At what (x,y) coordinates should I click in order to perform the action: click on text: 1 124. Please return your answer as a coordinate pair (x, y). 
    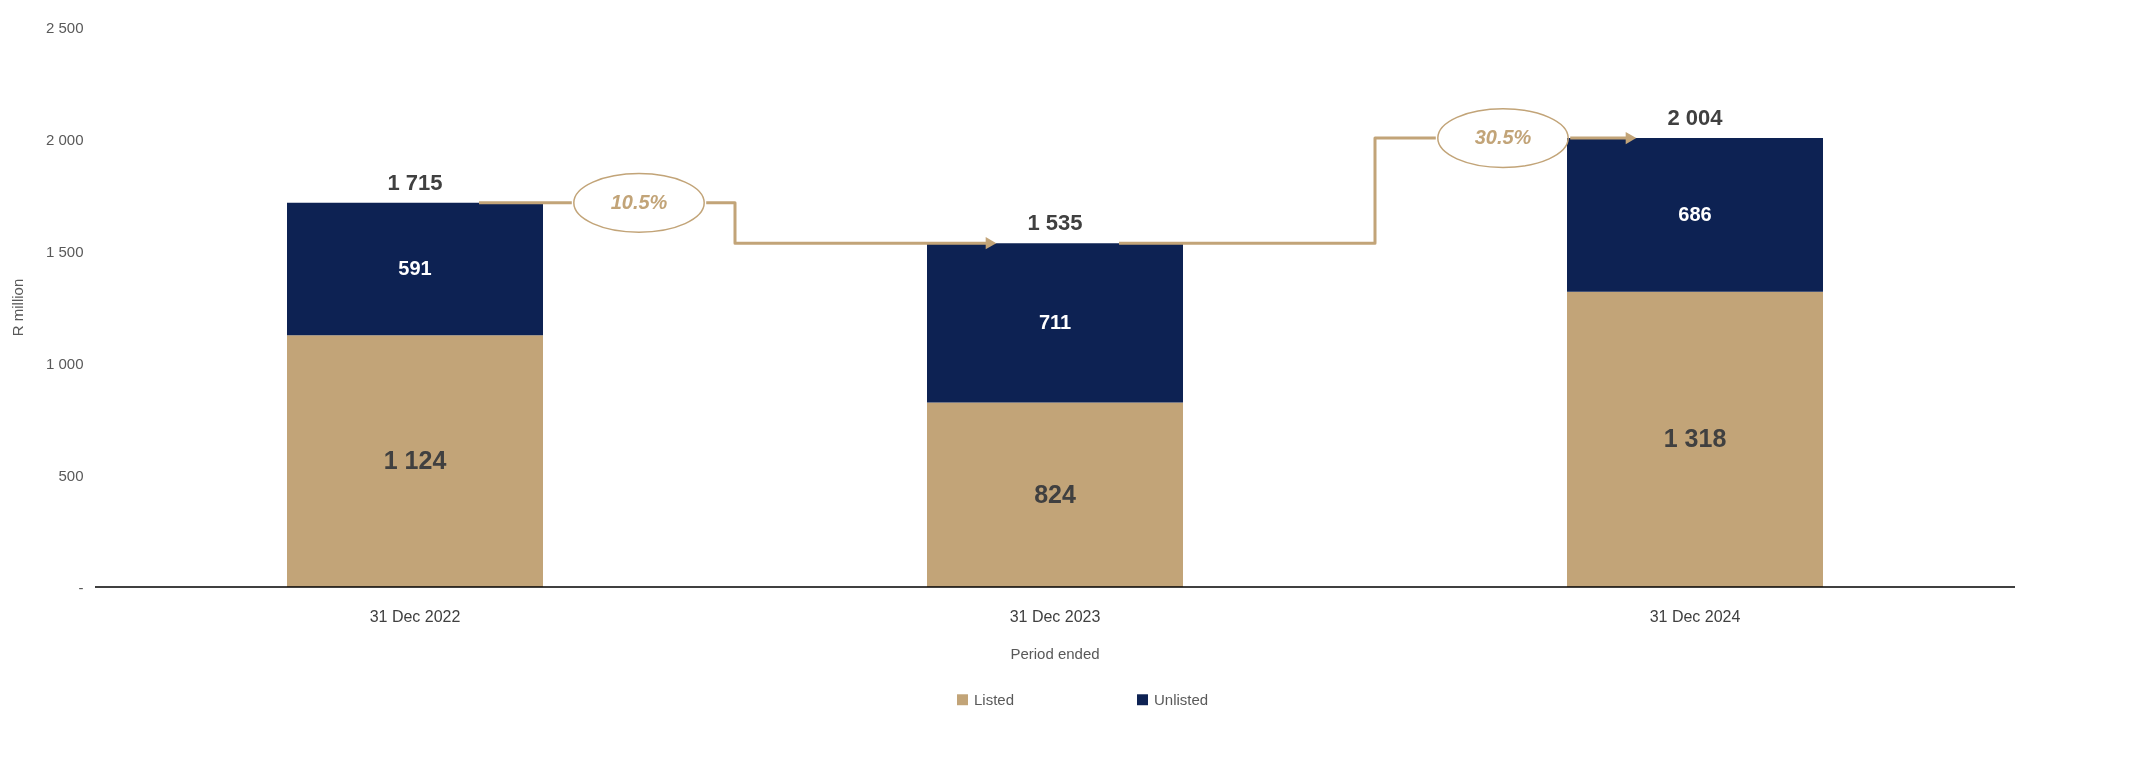
    Looking at the image, I should click on (415, 460).